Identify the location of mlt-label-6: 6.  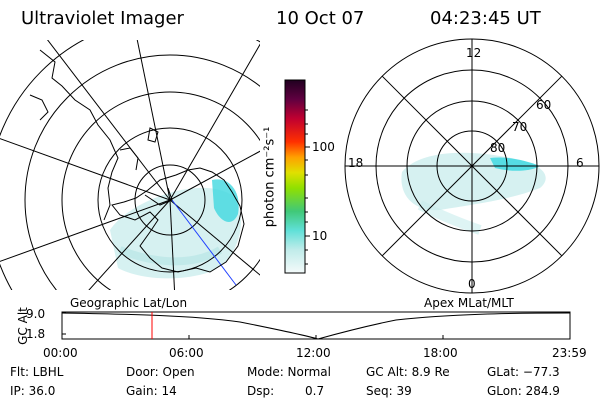
(580, 163).